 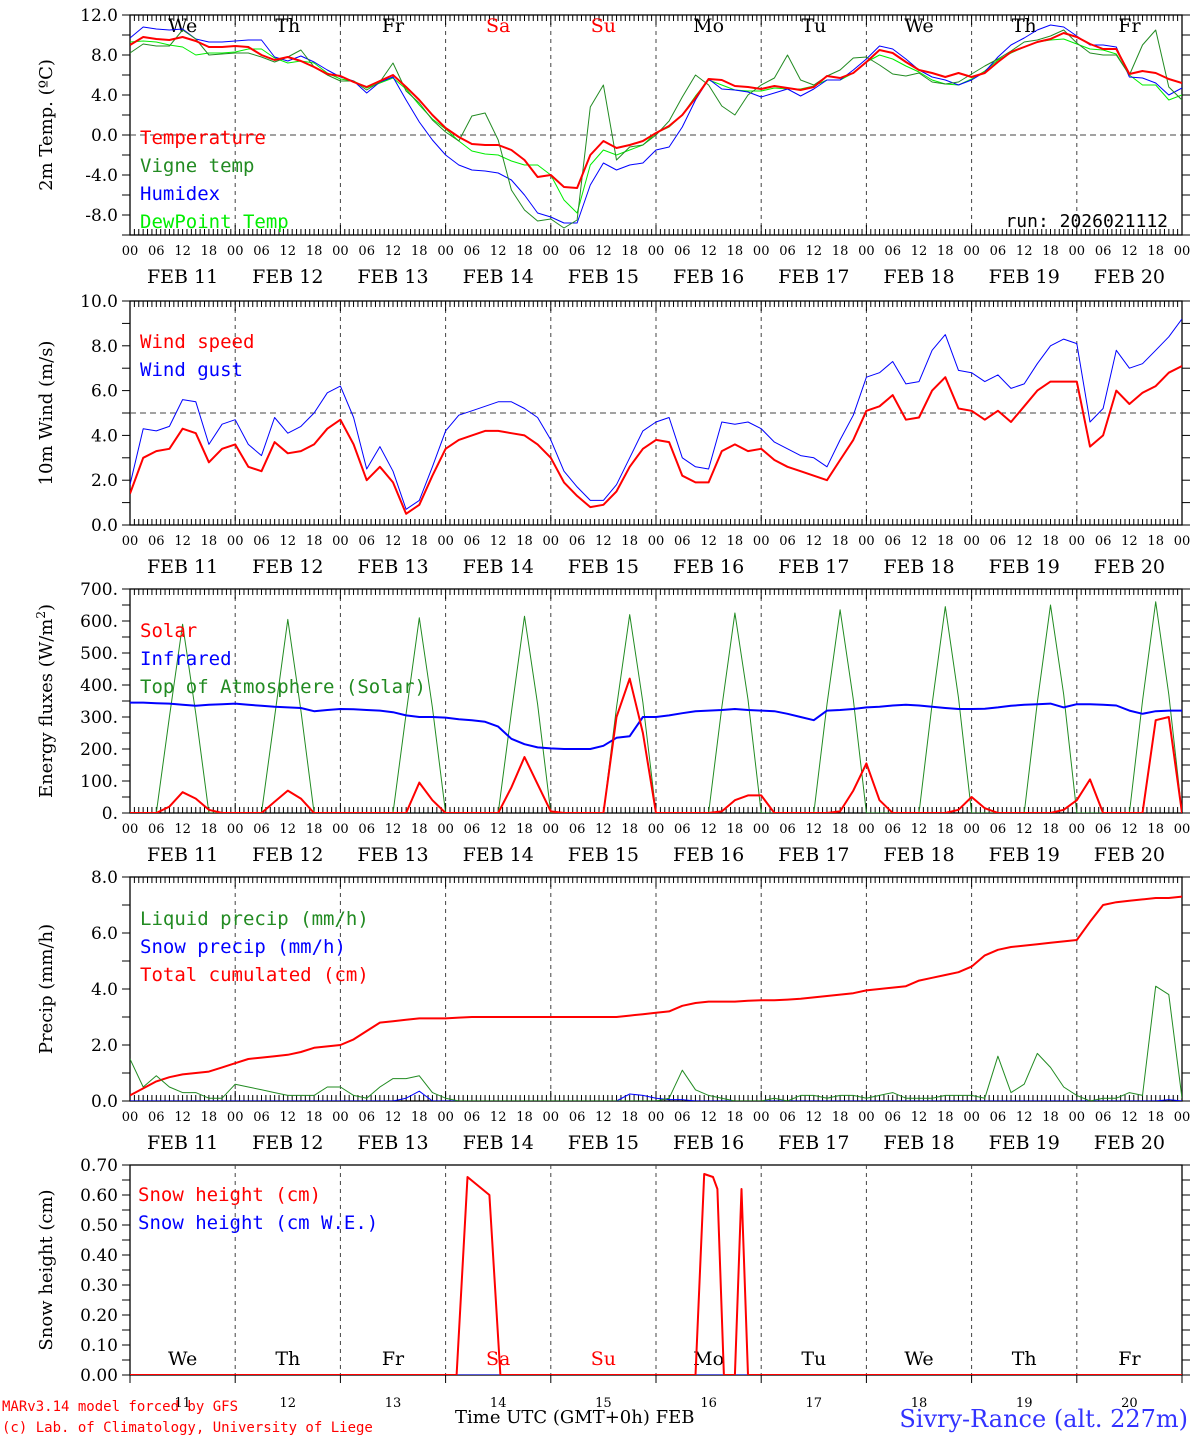 I want to click on y-tick-label: 300., so click(x=99, y=718).